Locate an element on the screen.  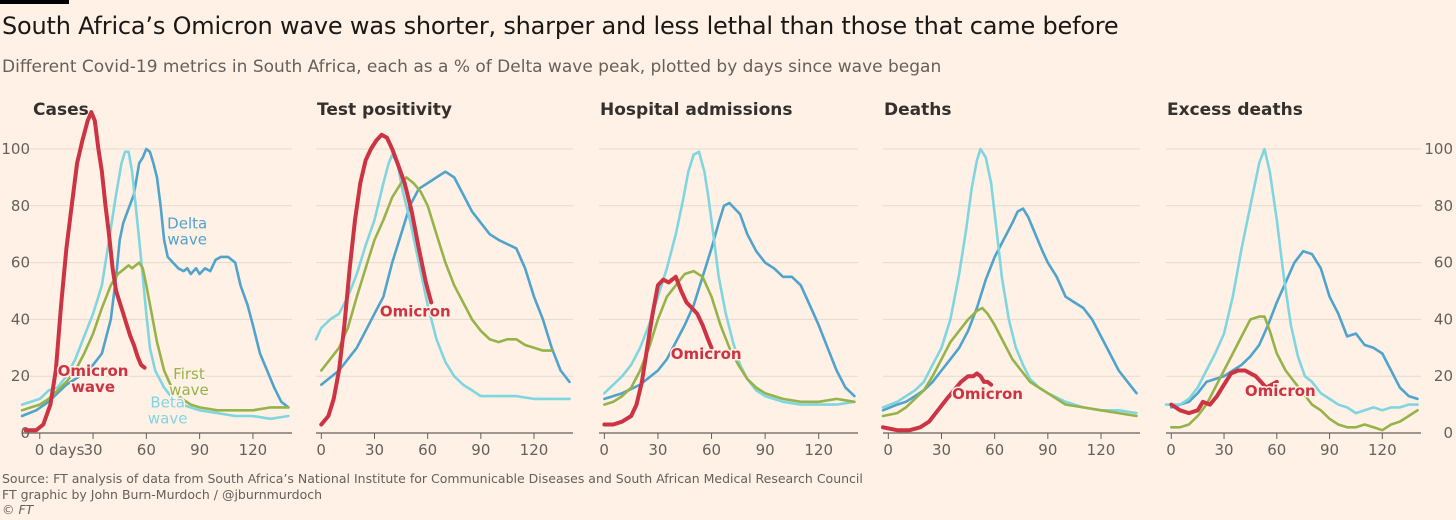
y-tick-label: 20 is located at coordinates (20, 376).